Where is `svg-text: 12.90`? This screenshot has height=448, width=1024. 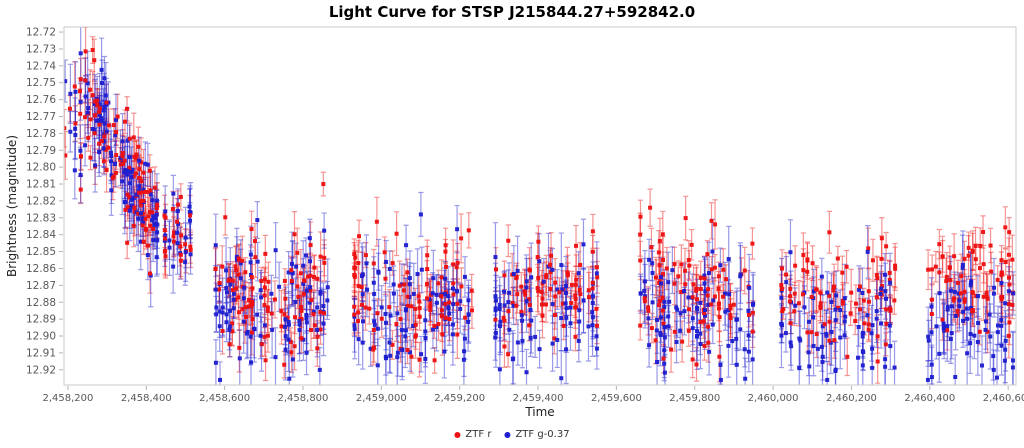 svg-text: 12.90 is located at coordinates (41, 337).